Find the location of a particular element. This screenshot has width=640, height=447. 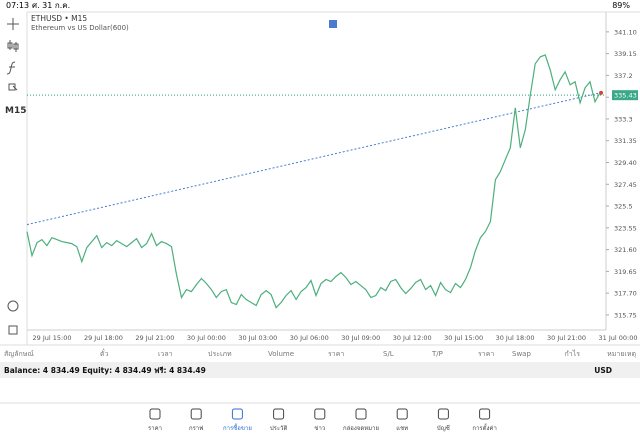

column-header: Swap is located at coordinates (521, 354).